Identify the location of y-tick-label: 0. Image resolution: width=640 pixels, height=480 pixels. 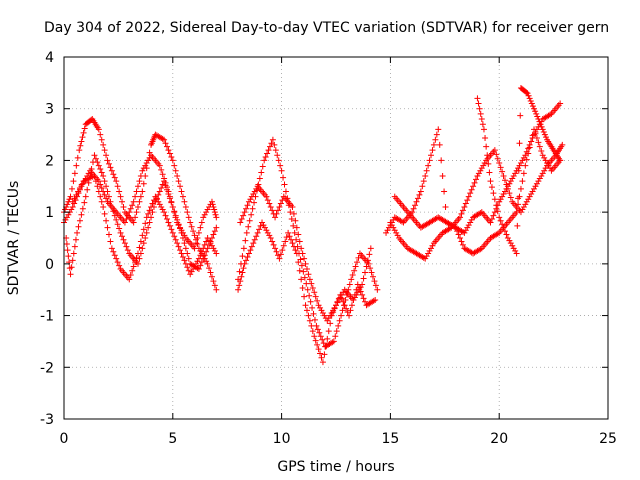
(49, 265).